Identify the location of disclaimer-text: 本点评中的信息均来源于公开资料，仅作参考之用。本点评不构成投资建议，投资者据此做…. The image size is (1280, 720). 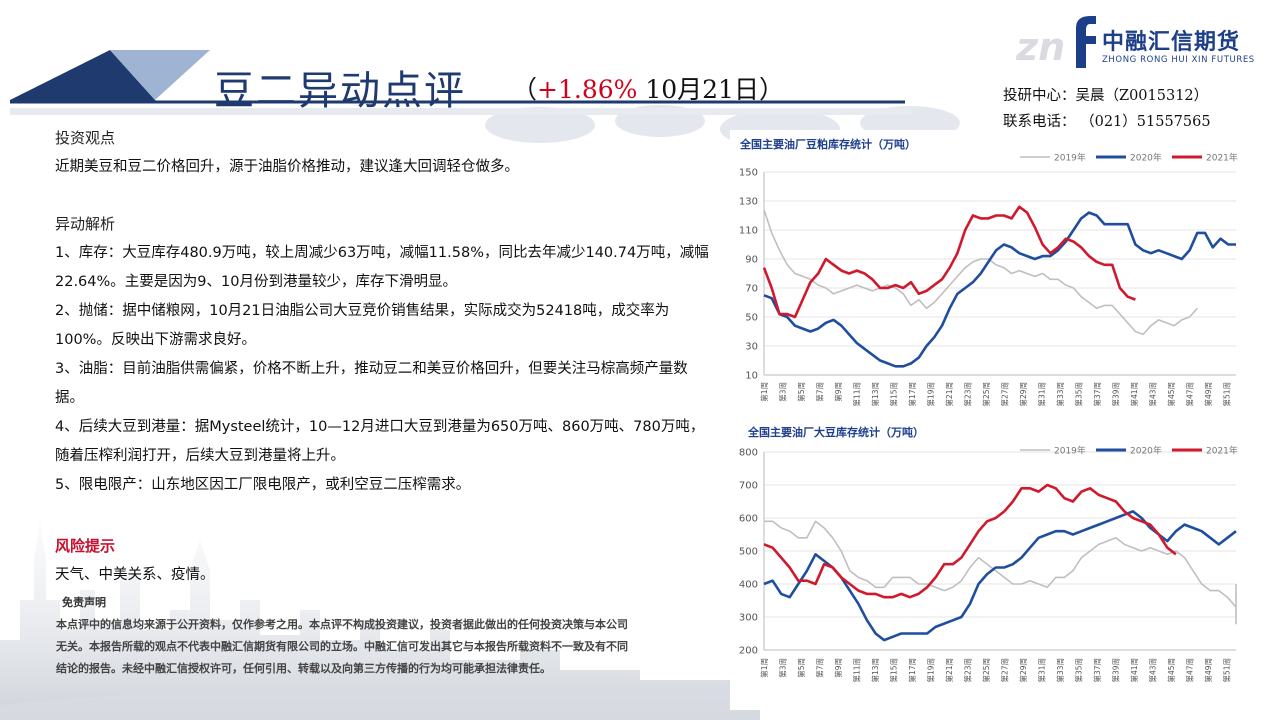
(342, 646).